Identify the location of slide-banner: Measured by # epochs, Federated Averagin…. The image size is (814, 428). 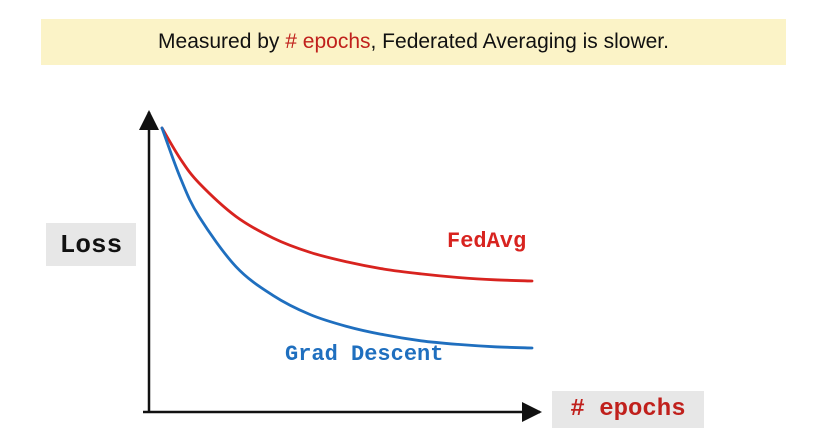
(413, 42).